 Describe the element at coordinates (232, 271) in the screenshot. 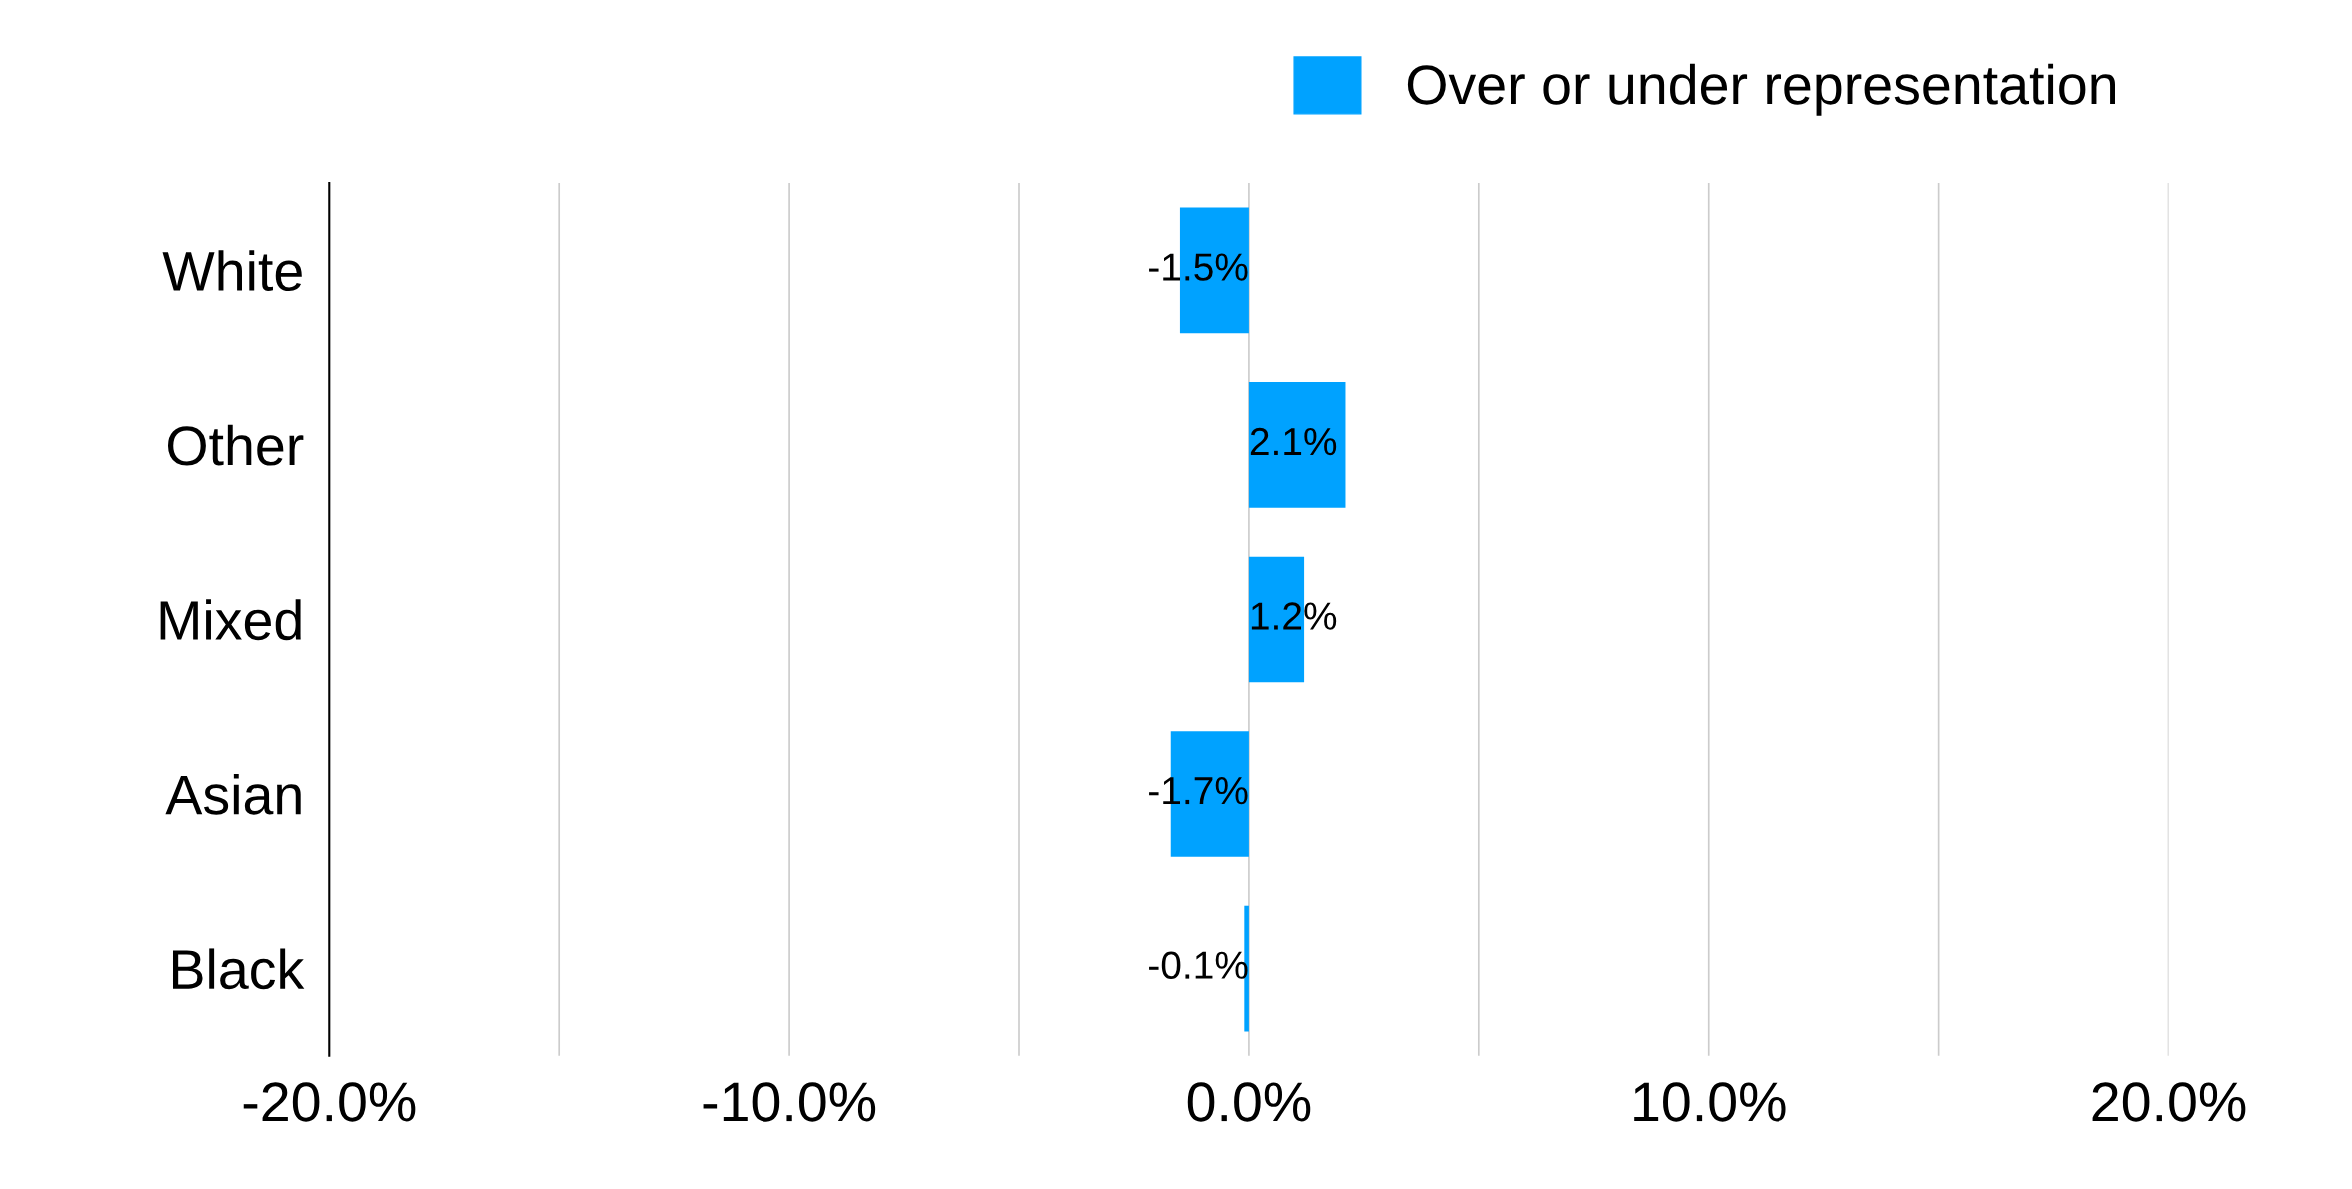

I see `y-tick-label: White` at that location.